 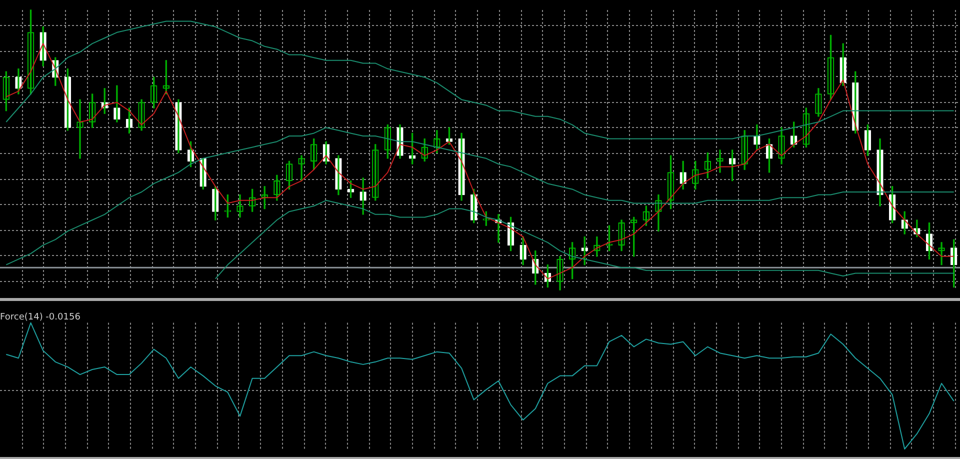 I want to click on chart-title: Force(14) -0.0156, so click(x=40, y=317).